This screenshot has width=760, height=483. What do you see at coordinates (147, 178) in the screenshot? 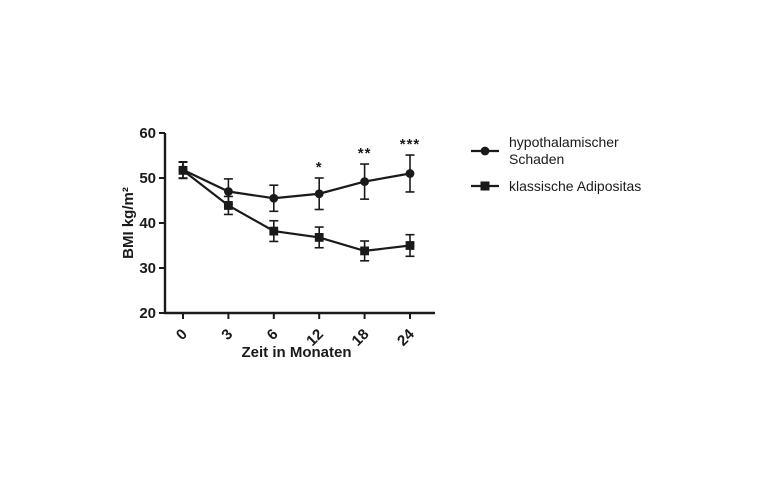
I see `y-tick-label: 50` at bounding box center [147, 178].